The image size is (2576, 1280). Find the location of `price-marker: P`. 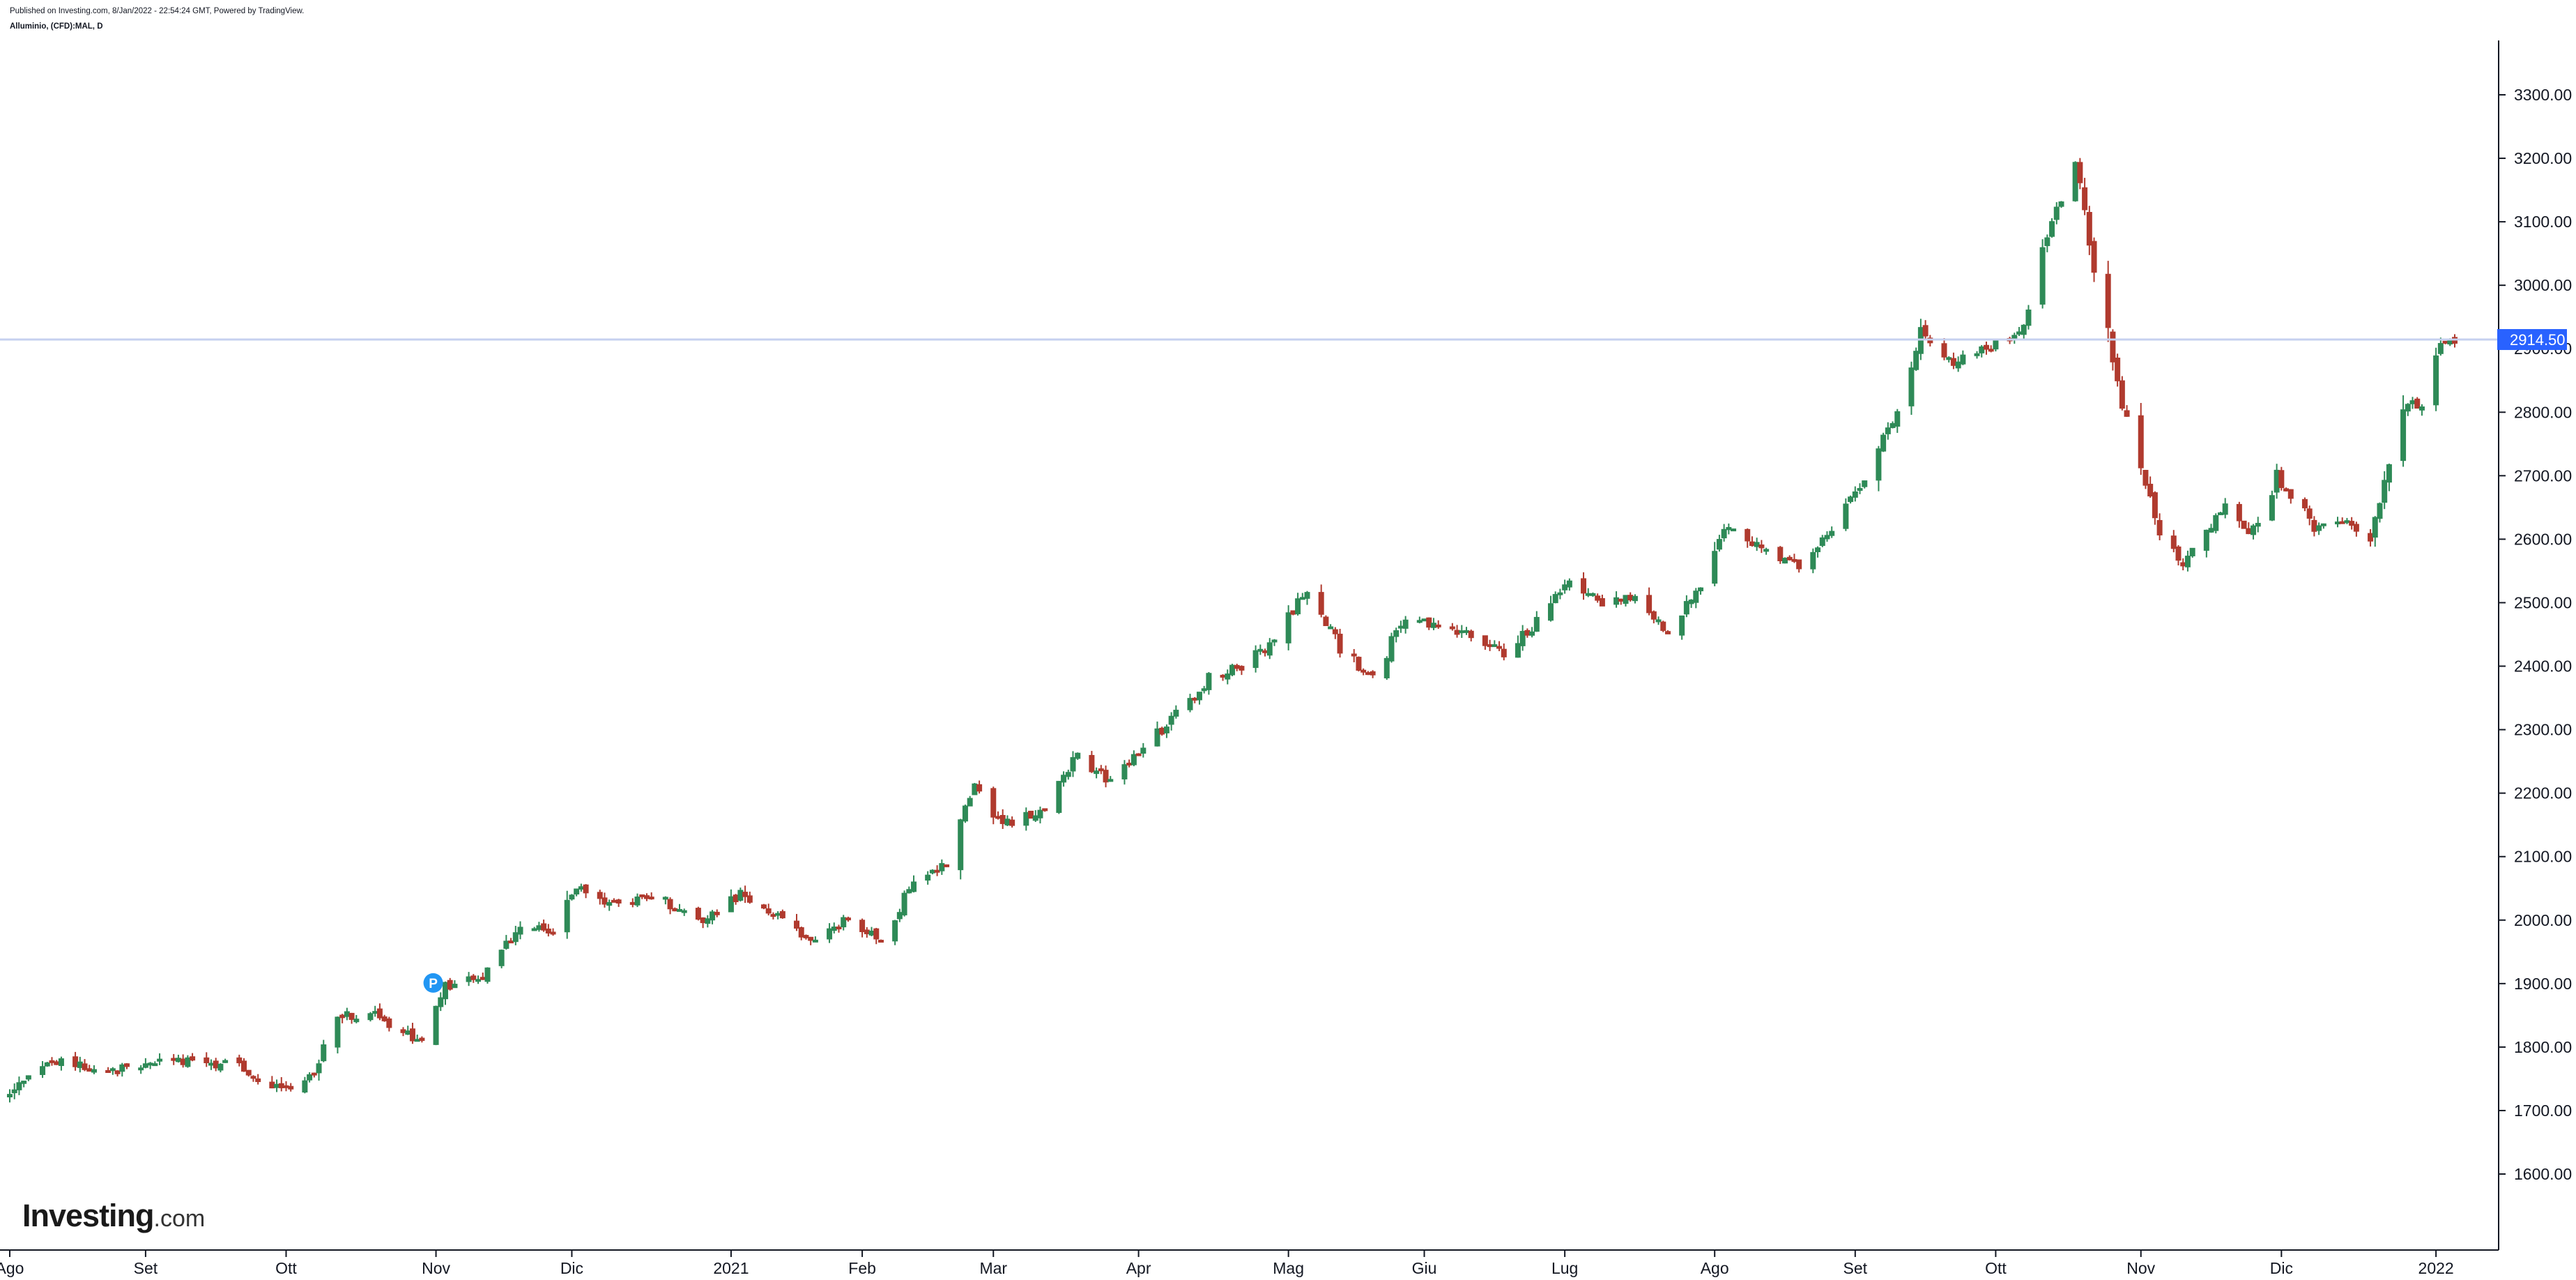

price-marker: P is located at coordinates (433, 983).